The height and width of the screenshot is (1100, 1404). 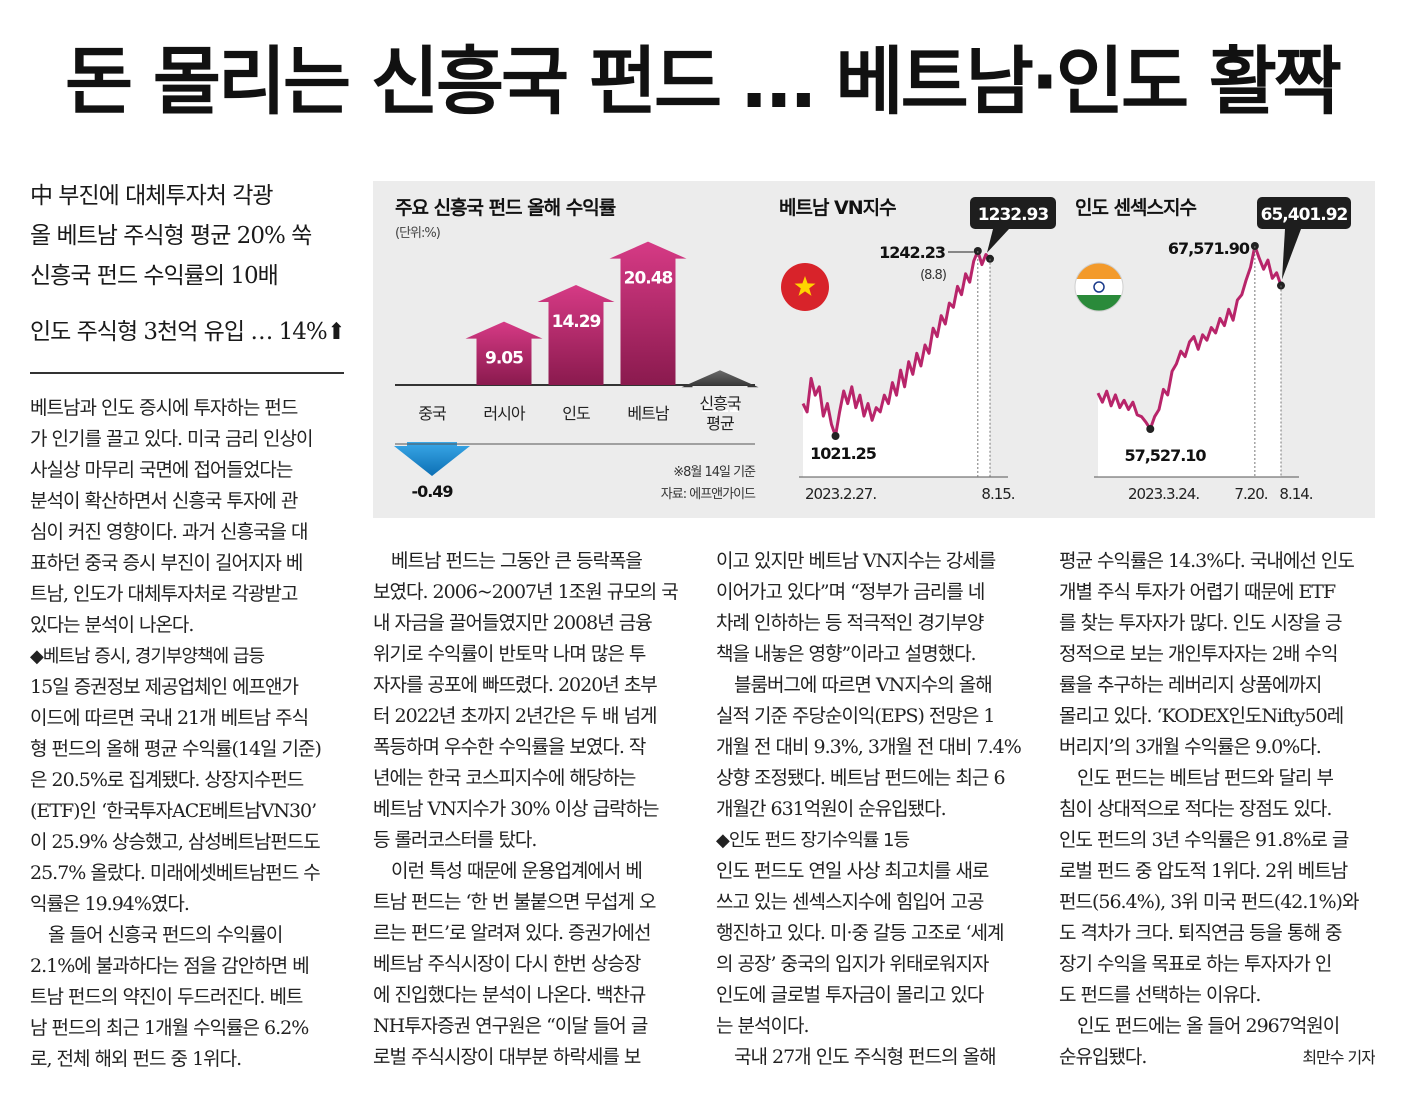 What do you see at coordinates (1195, 809) in the screenshot?
I see `article-line: 침이 상대적으로 적다는 장점도 있다.` at bounding box center [1195, 809].